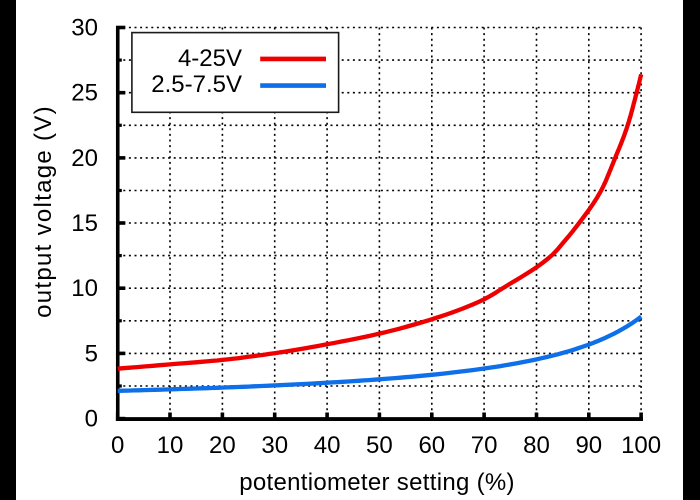  What do you see at coordinates (327, 445) in the screenshot?
I see `svg-text: 40` at bounding box center [327, 445].